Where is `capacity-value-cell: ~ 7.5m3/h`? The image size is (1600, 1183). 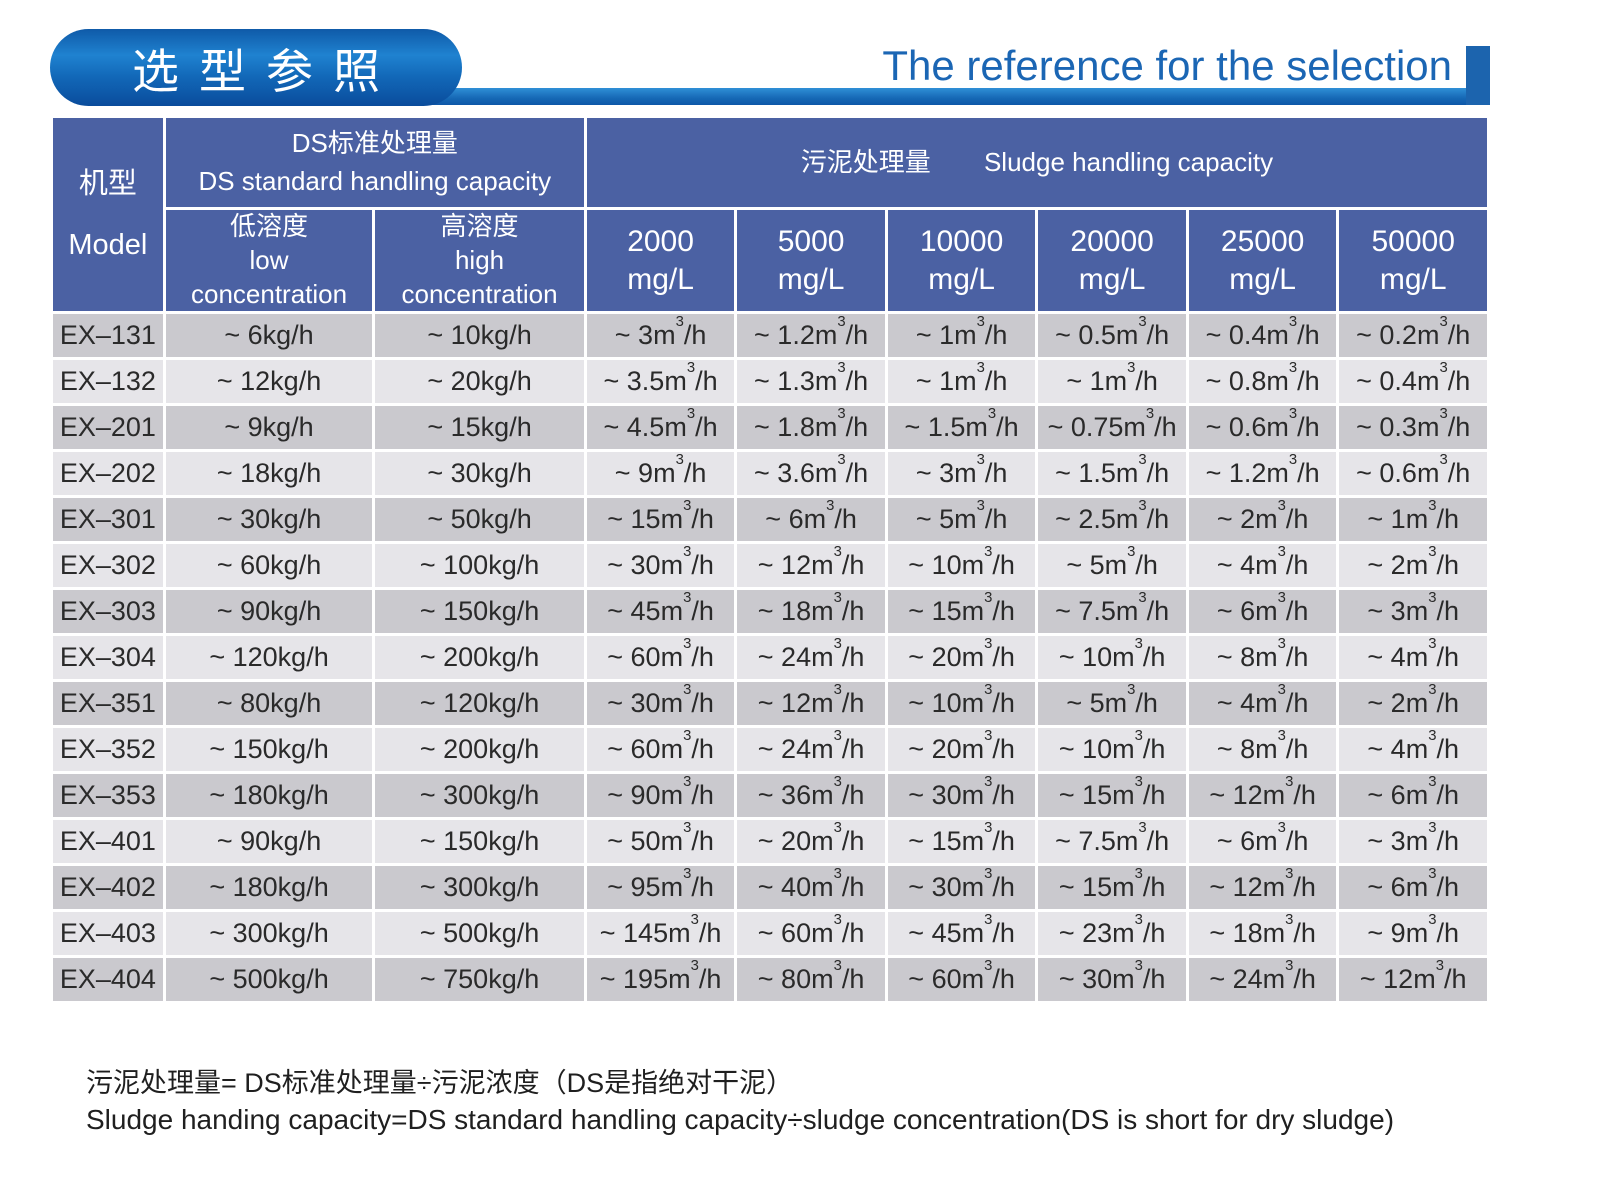 capacity-value-cell: ~ 7.5m3/h is located at coordinates (1112, 612).